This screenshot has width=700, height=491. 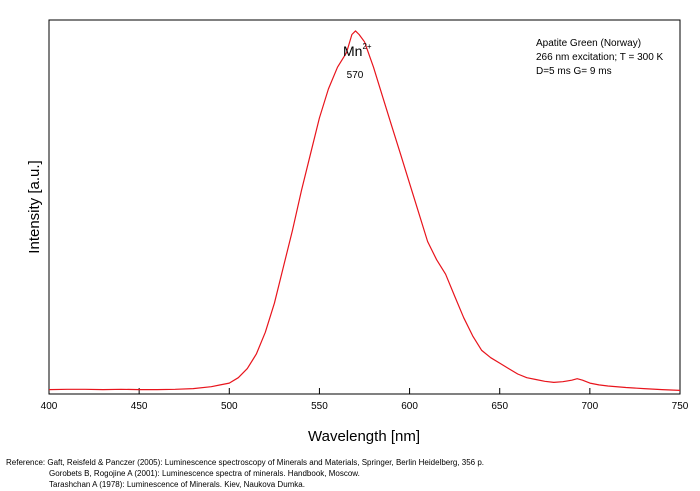 What do you see at coordinates (588, 43) in the screenshot?
I see `info-sample-name: Apatite Green (Norway)` at bounding box center [588, 43].